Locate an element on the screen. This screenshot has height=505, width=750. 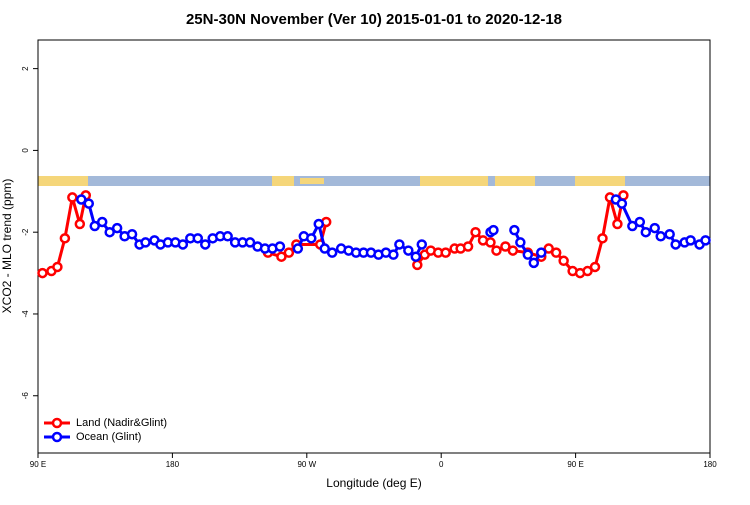
y-tick-label: -6 is located at coordinates (25, 396).